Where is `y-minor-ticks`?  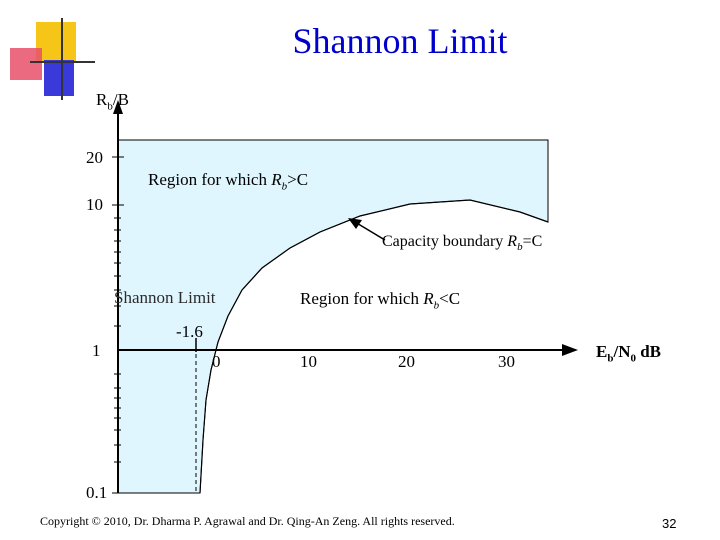 y-minor-ticks is located at coordinates (117, 340).